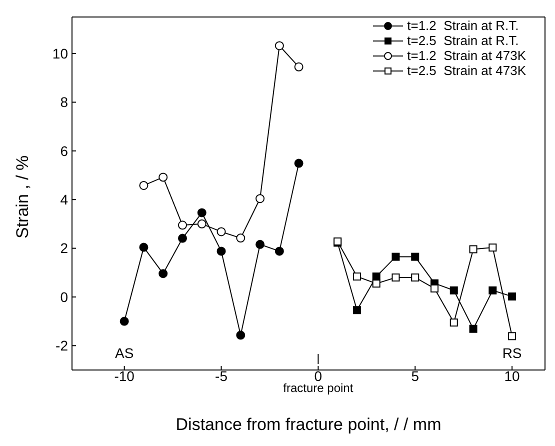 The image size is (555, 446). I want to click on y-tick-label: 8, so click(64, 102).